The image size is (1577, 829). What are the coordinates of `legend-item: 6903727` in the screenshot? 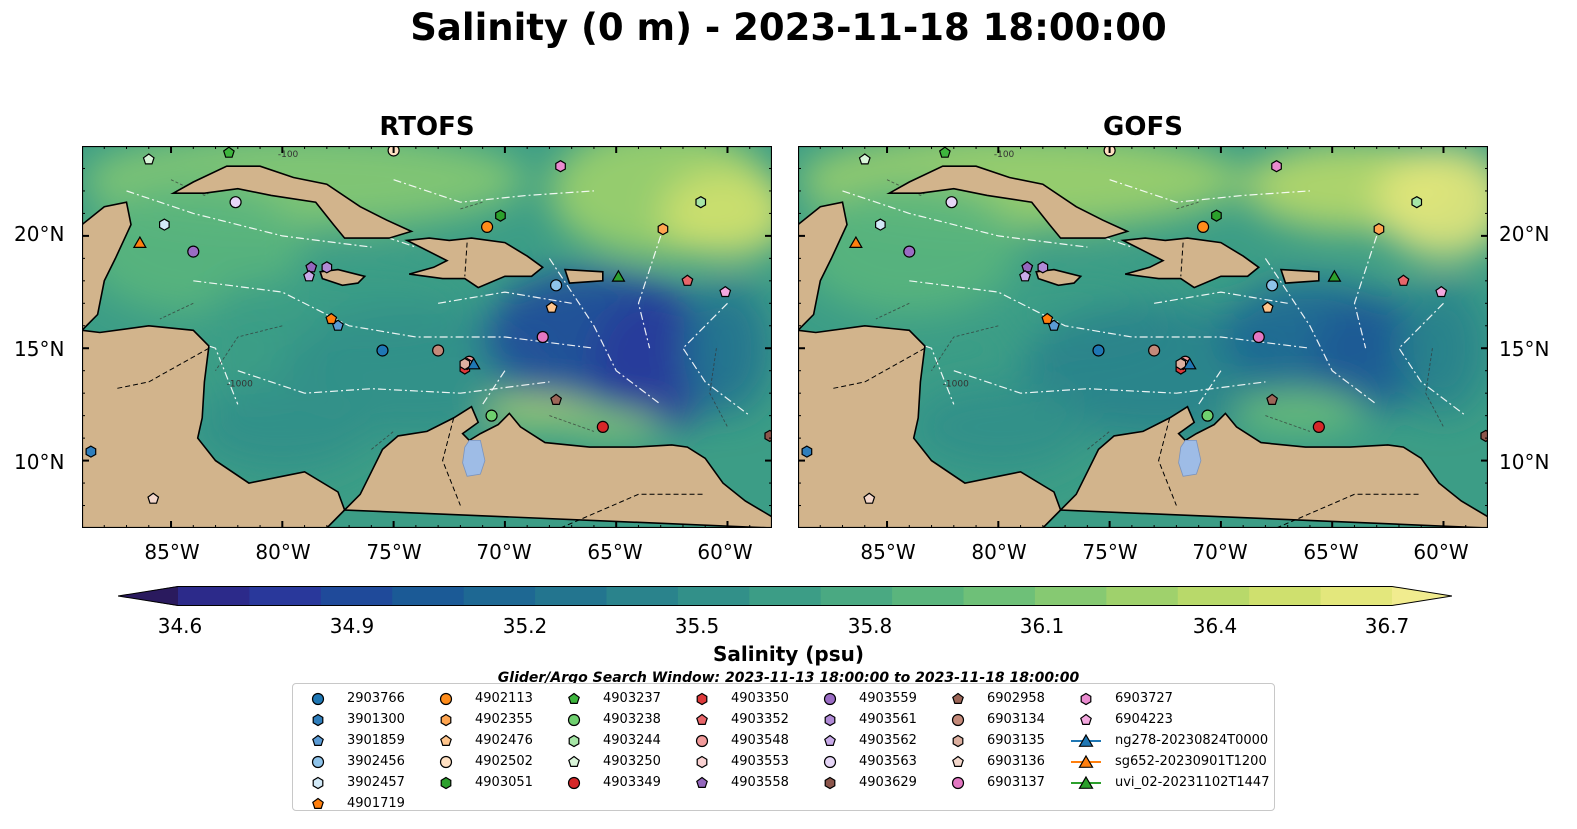 It's located at (1170, 698).